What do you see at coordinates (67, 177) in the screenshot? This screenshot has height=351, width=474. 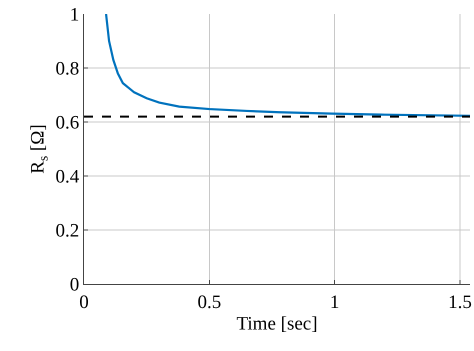 I see `y-tick-label: 0.4` at bounding box center [67, 177].